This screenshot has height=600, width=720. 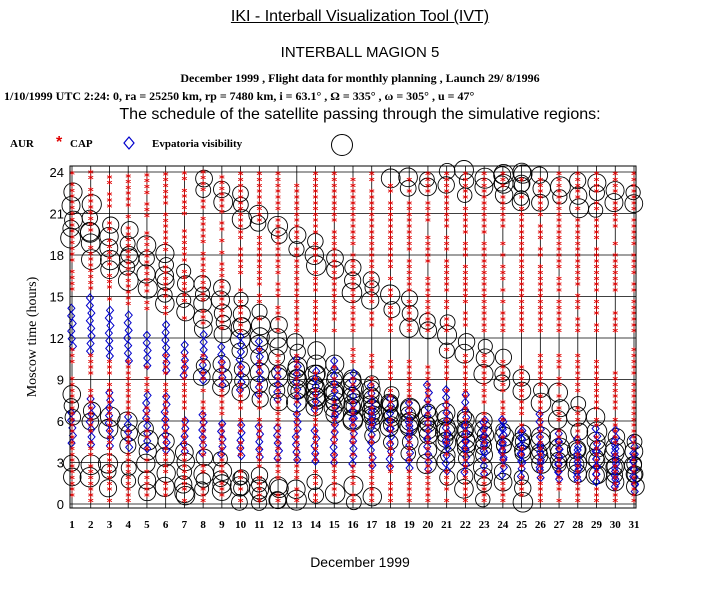 I want to click on x-tick-label: 20, so click(x=428, y=525).